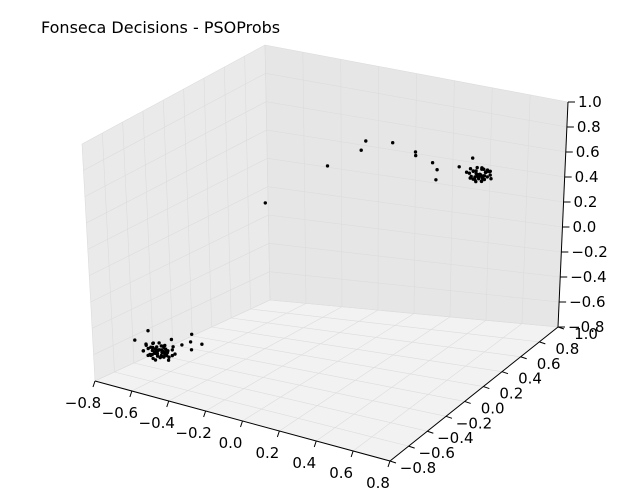  What do you see at coordinates (341, 473) in the screenshot?
I see `x-tick-label: 0.6` at bounding box center [341, 473].